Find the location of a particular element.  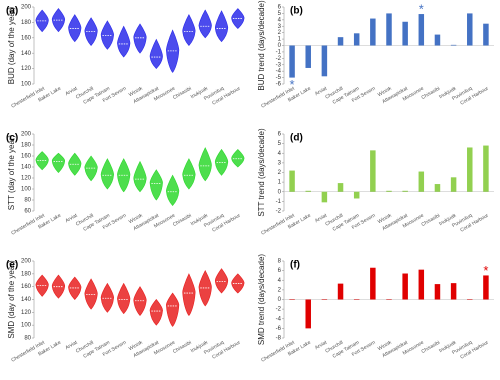

panel-label: (c) is located at coordinates (12, 138).